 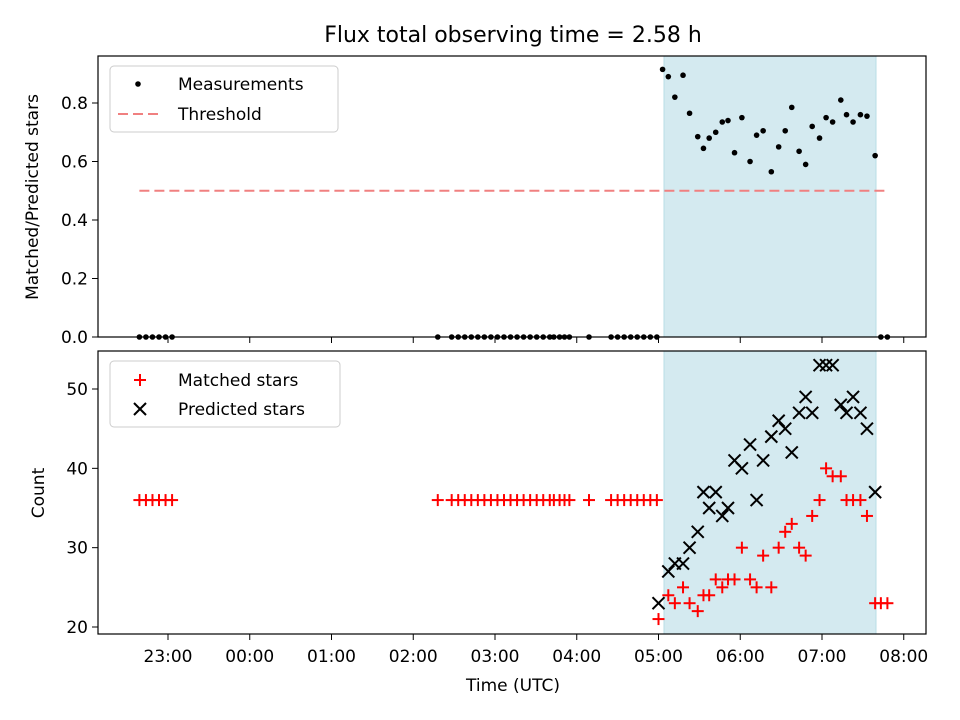 I want to click on predicted-stars-points, so click(x=766, y=484).